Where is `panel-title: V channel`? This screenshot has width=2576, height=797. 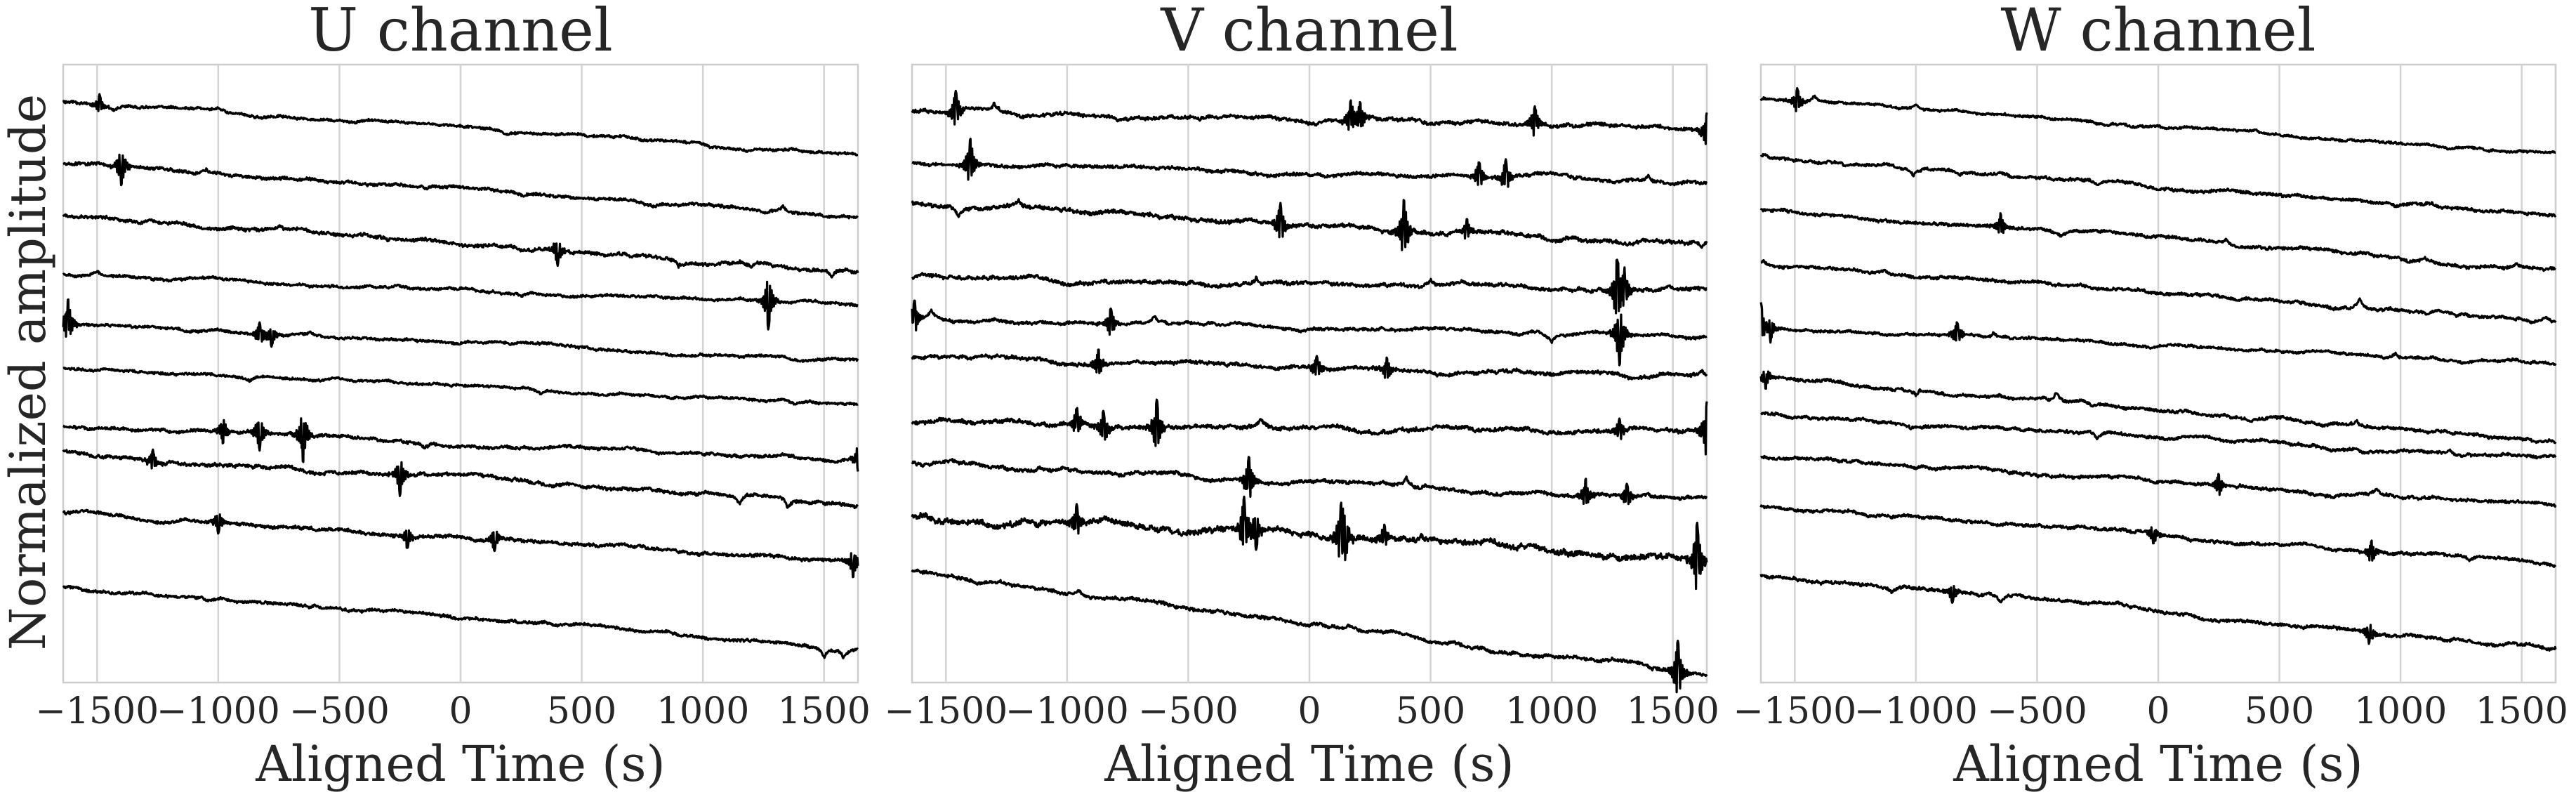
panel-title: V channel is located at coordinates (1309, 32).